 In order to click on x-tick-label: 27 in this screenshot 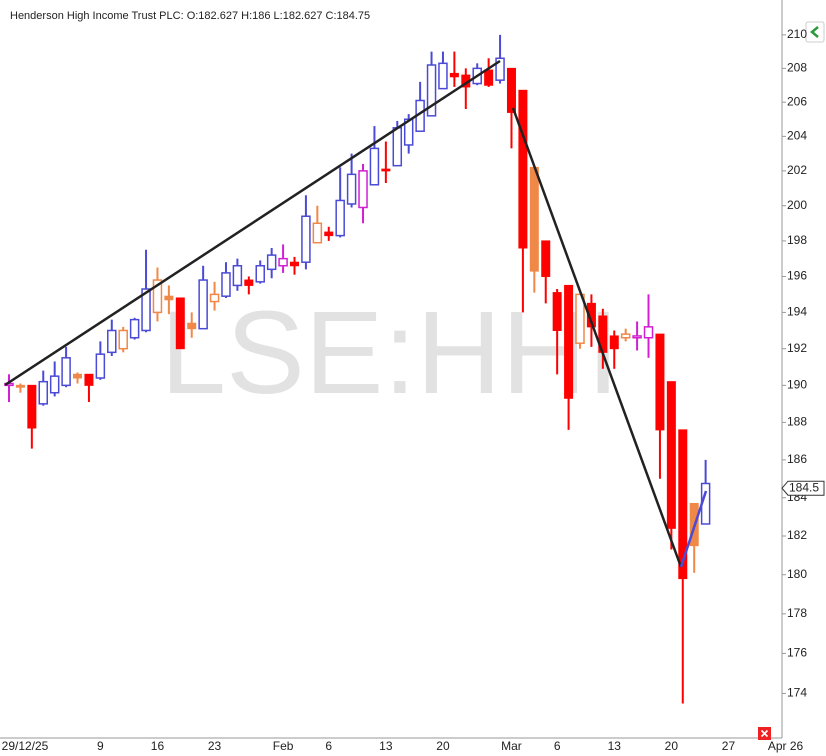, I will do `click(729, 746)`.